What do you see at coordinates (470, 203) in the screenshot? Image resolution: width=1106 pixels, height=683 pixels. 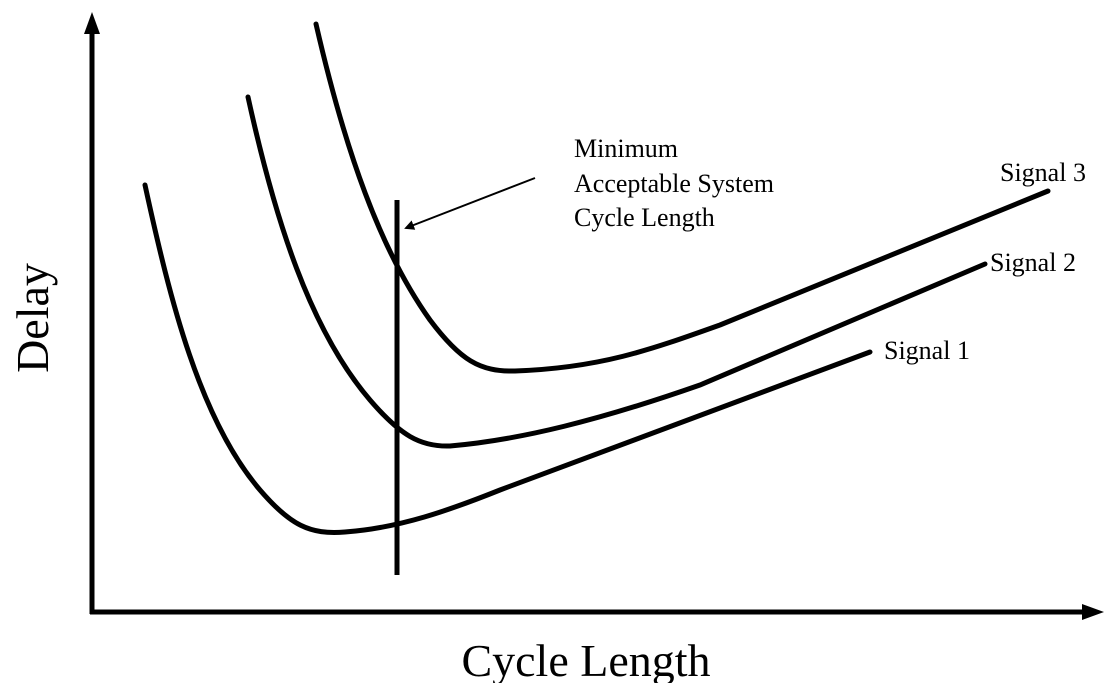 I see `annotation-arrow` at bounding box center [470, 203].